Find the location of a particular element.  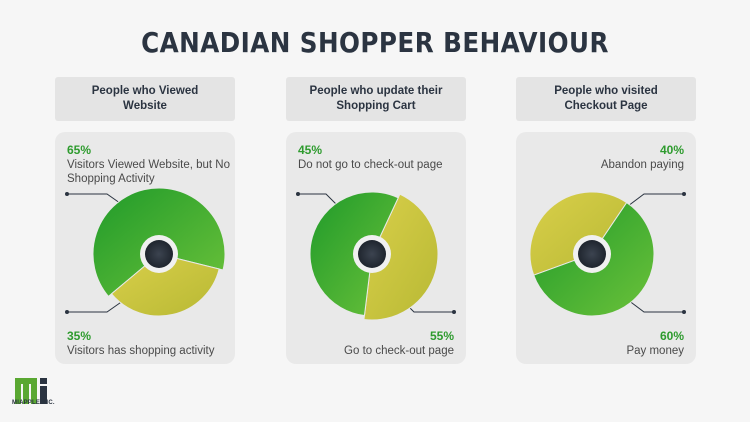

chart-2-label-a-pct: 45% is located at coordinates (310, 150).